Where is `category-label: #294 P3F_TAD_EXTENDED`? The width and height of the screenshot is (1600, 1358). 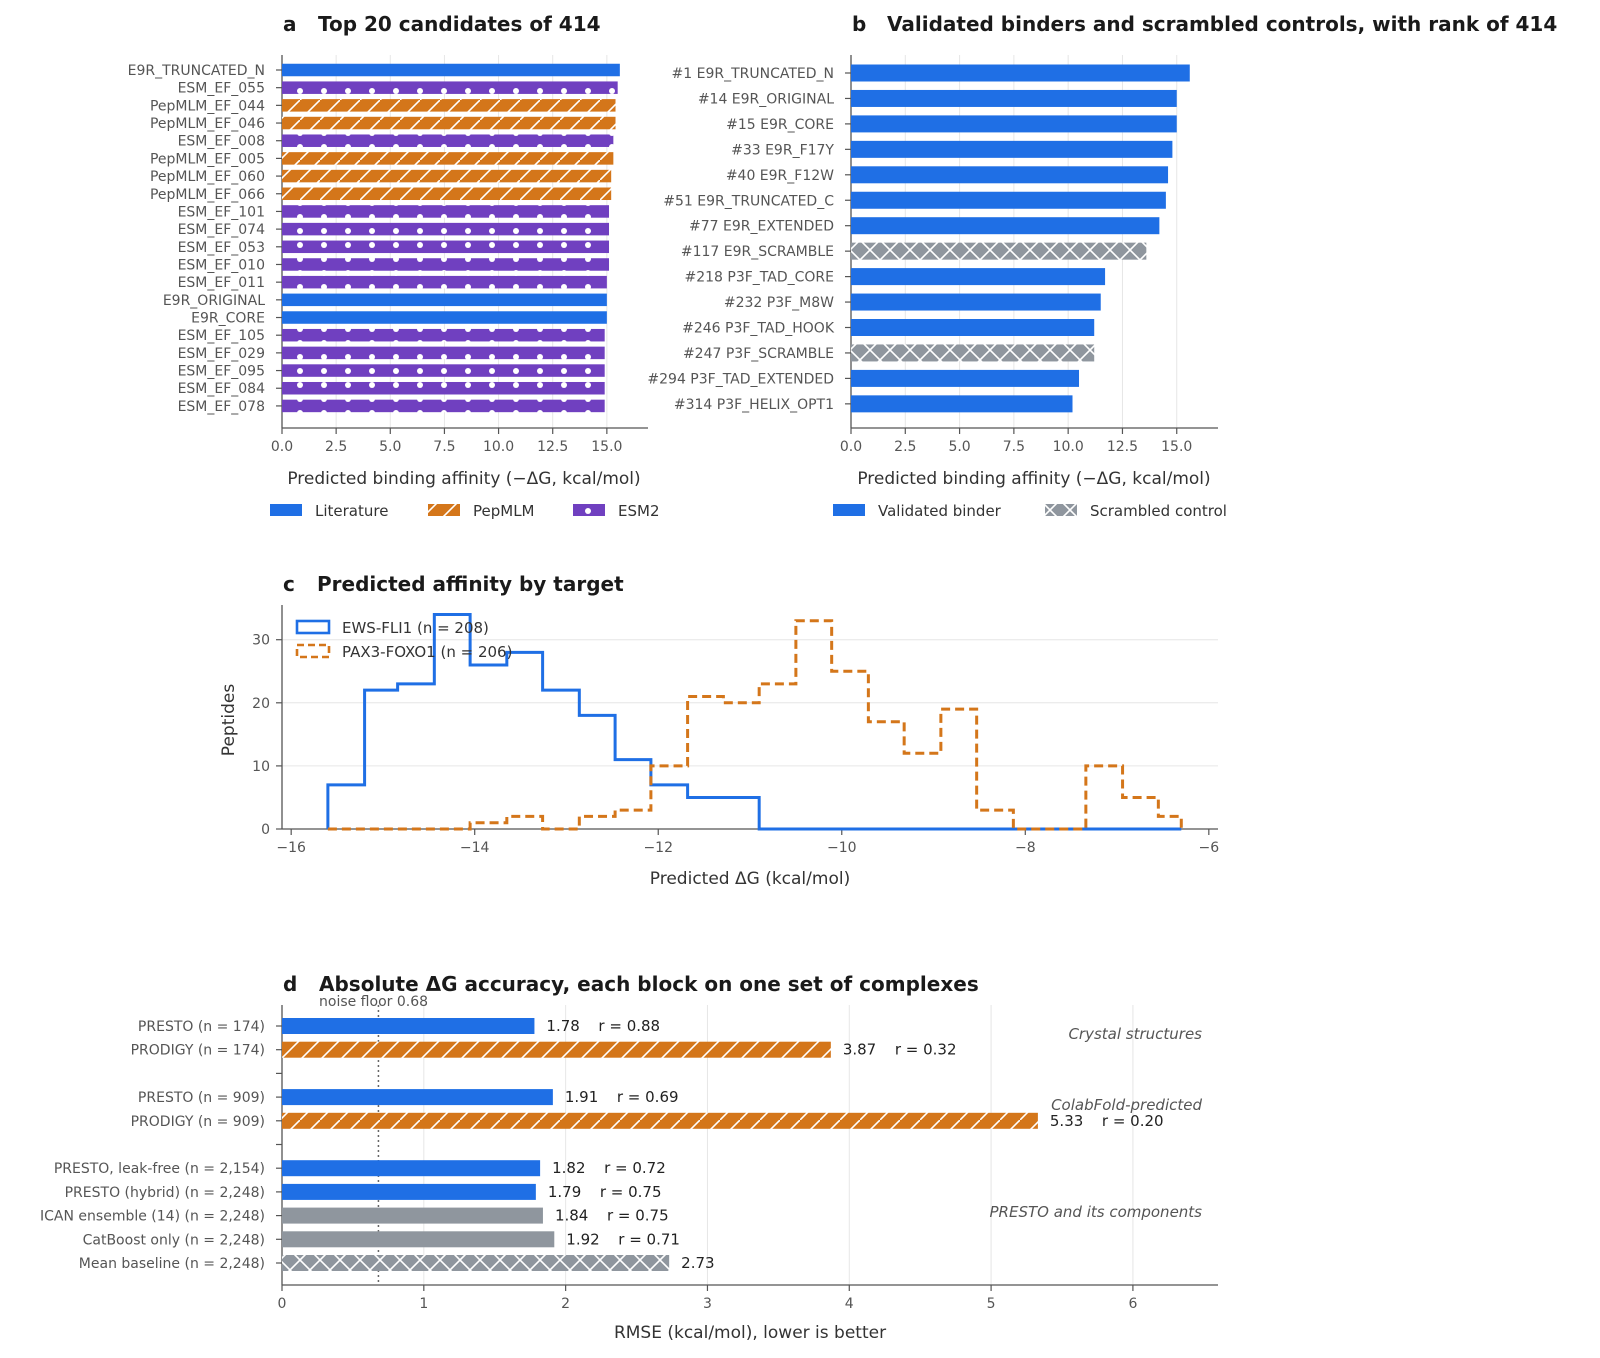 category-label: #294 P3F_TAD_EXTENDED is located at coordinates (740, 379).